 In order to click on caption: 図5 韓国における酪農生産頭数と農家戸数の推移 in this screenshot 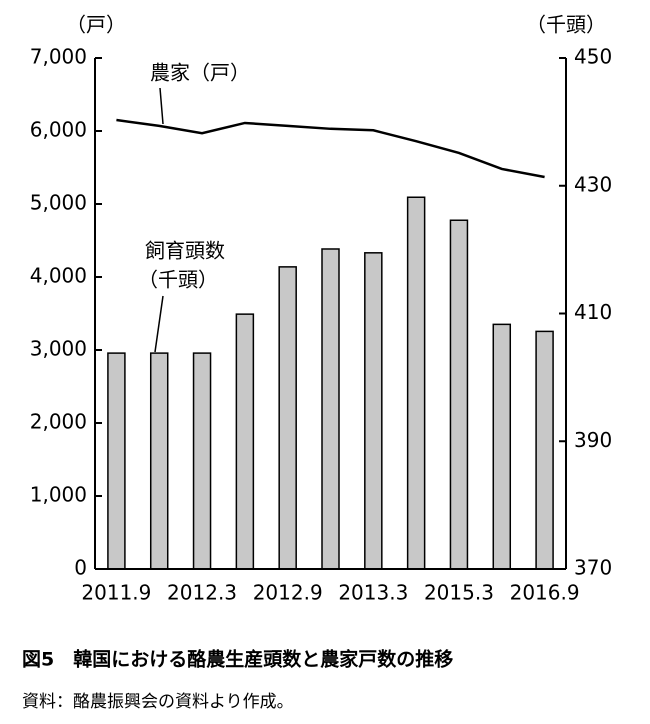, I will do `click(237, 659)`.